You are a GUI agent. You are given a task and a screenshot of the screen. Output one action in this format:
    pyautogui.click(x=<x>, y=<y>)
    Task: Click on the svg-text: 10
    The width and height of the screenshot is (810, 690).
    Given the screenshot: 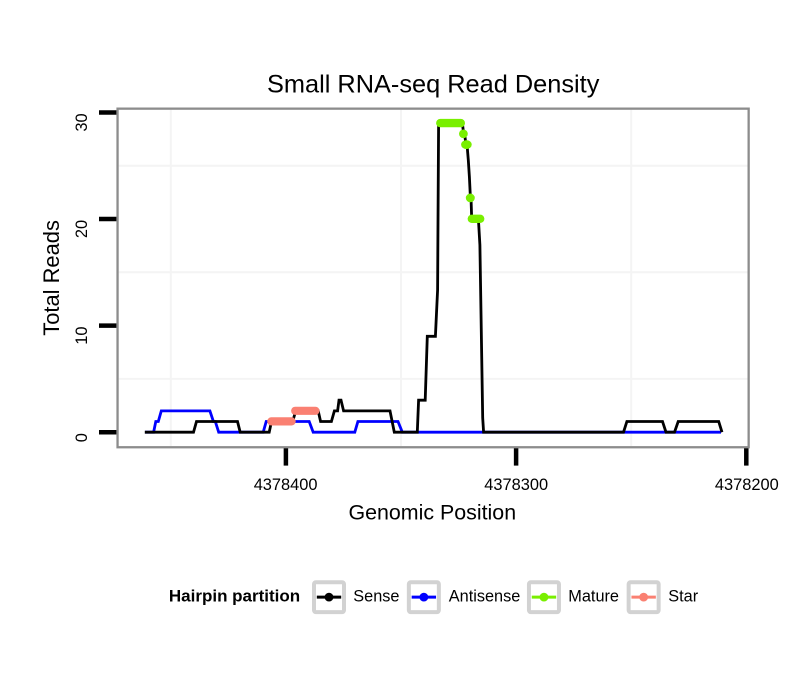 What is the action you would take?
    pyautogui.click(x=82, y=336)
    